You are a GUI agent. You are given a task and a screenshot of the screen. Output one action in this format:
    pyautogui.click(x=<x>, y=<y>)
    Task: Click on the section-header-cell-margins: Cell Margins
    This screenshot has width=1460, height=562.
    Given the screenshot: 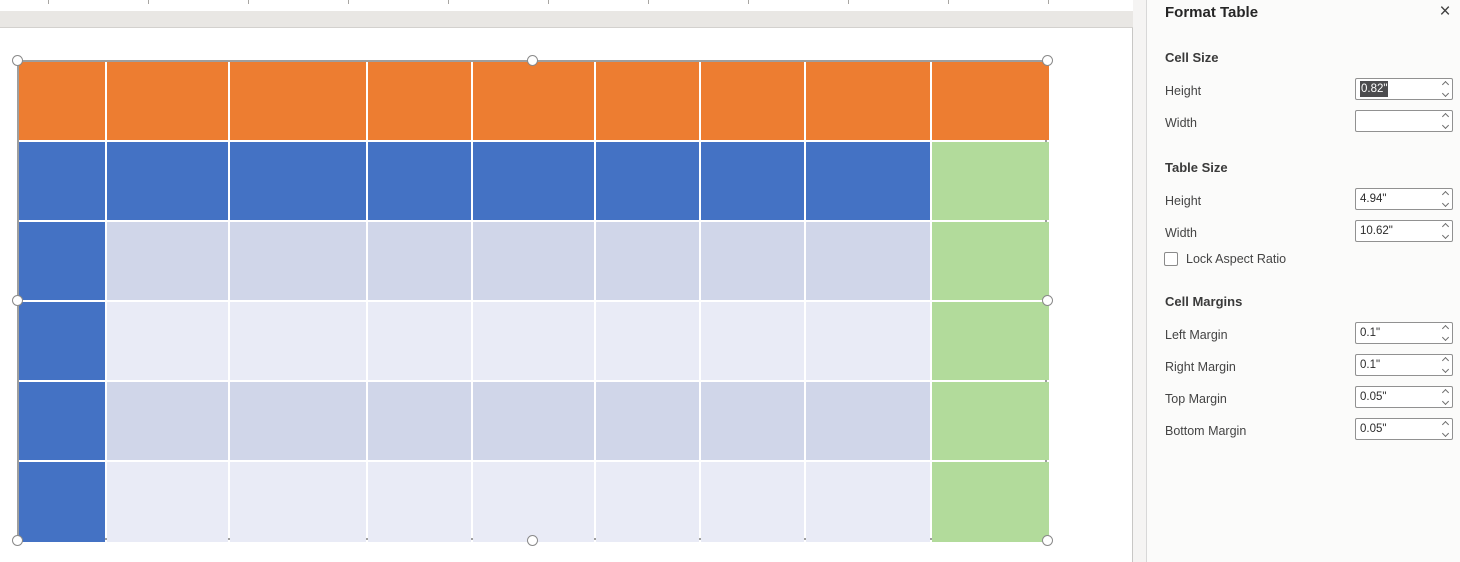 What is the action you would take?
    pyautogui.click(x=1204, y=301)
    